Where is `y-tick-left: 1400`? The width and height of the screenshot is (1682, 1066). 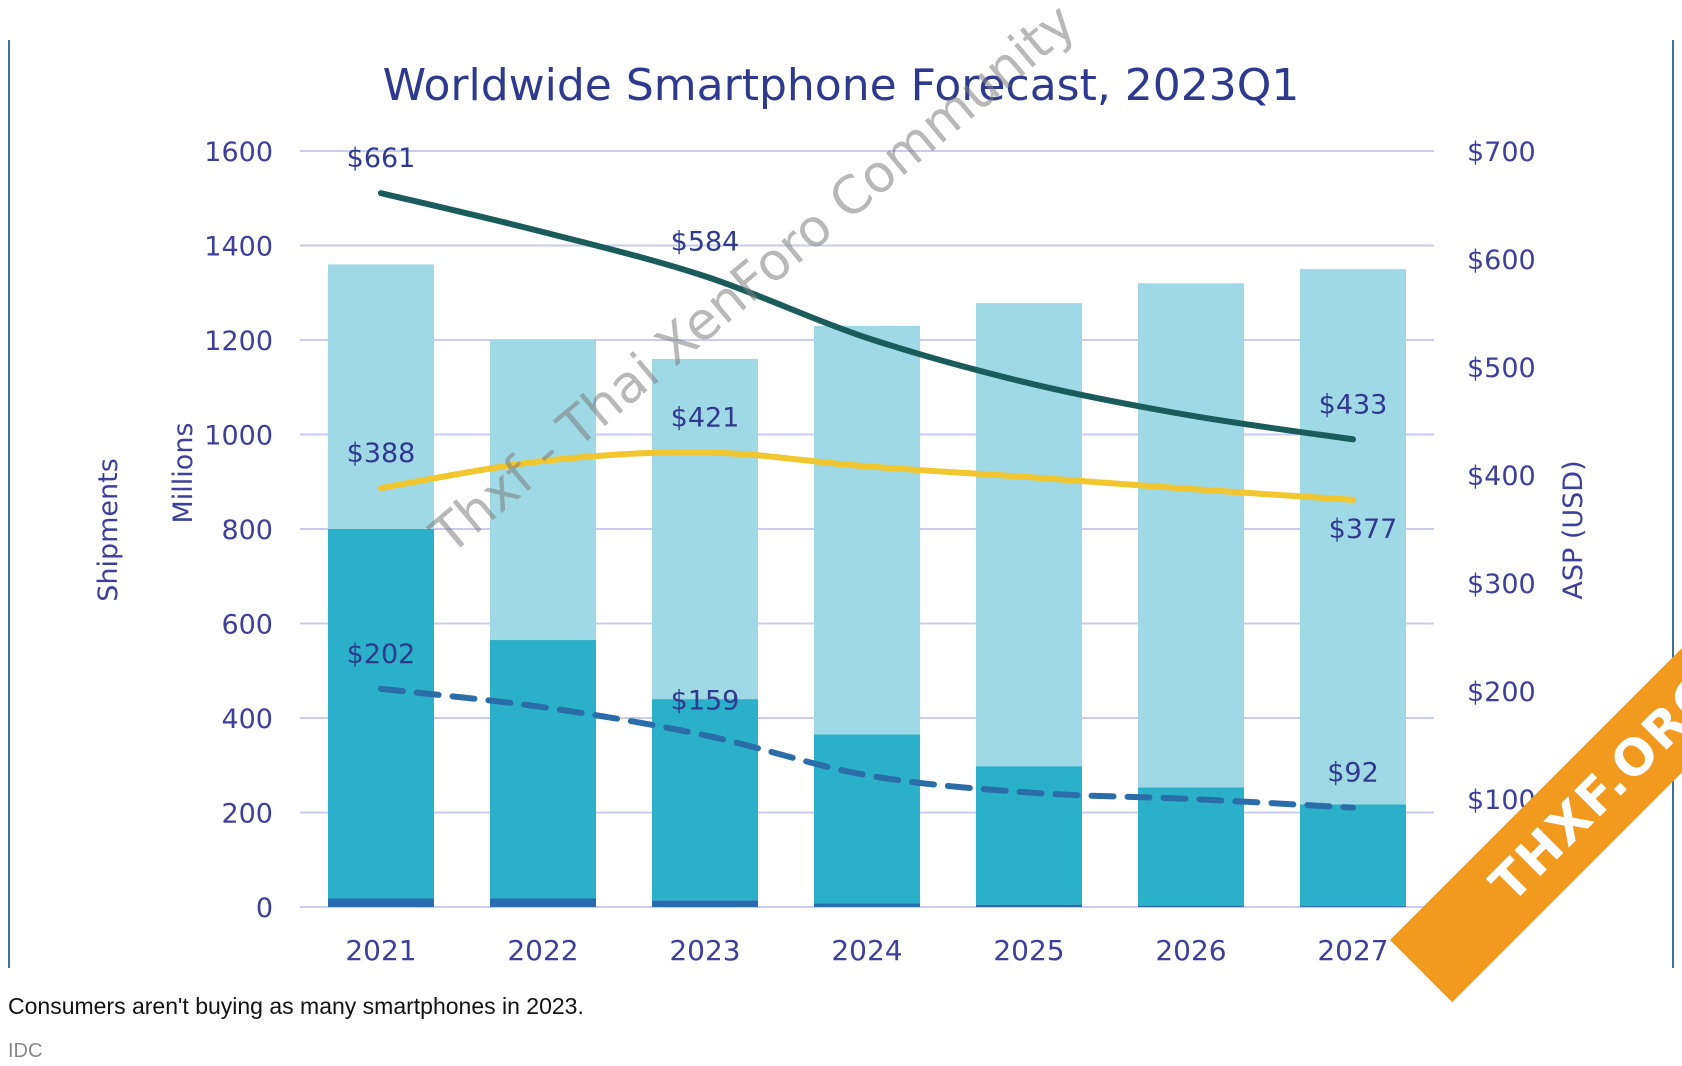
y-tick-left: 1400 is located at coordinates (238, 247).